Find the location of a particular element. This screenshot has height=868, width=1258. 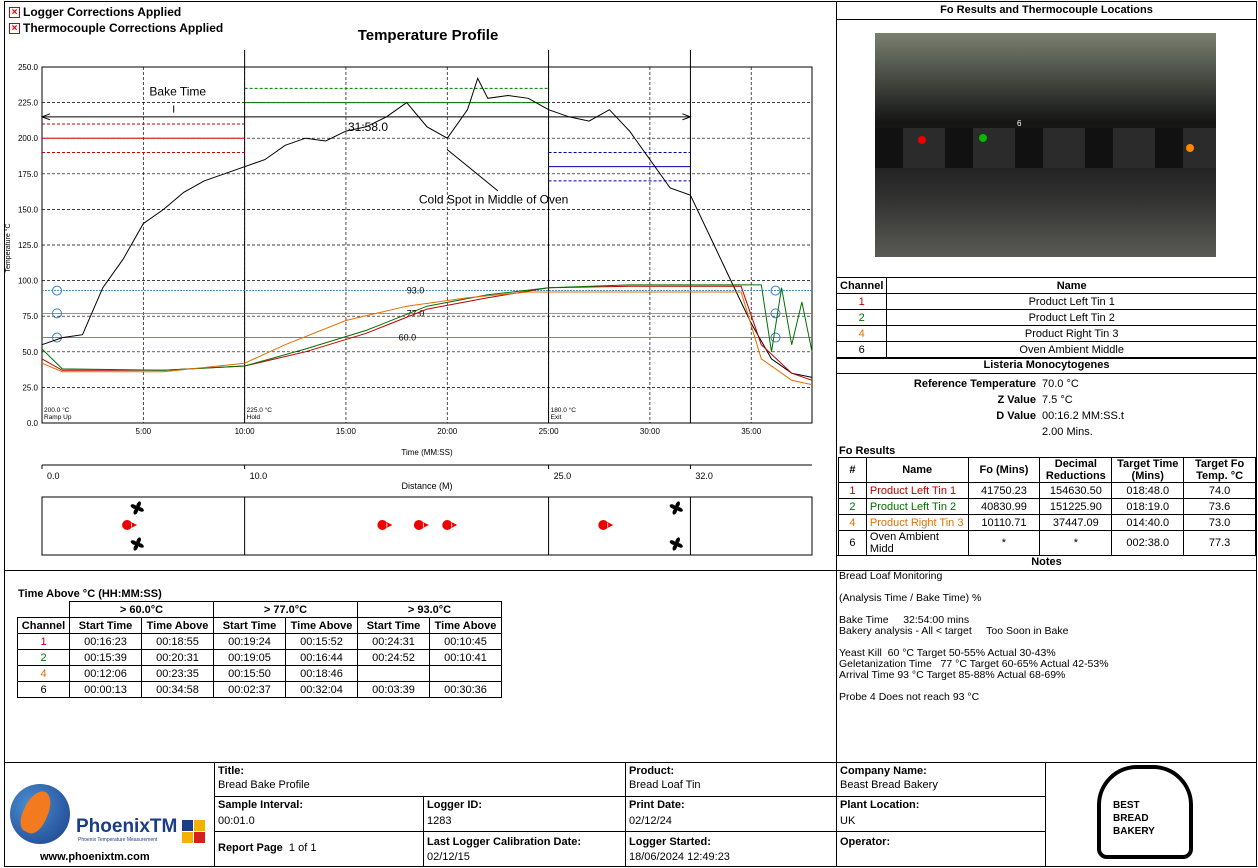

fo-header: # is located at coordinates (852, 470).